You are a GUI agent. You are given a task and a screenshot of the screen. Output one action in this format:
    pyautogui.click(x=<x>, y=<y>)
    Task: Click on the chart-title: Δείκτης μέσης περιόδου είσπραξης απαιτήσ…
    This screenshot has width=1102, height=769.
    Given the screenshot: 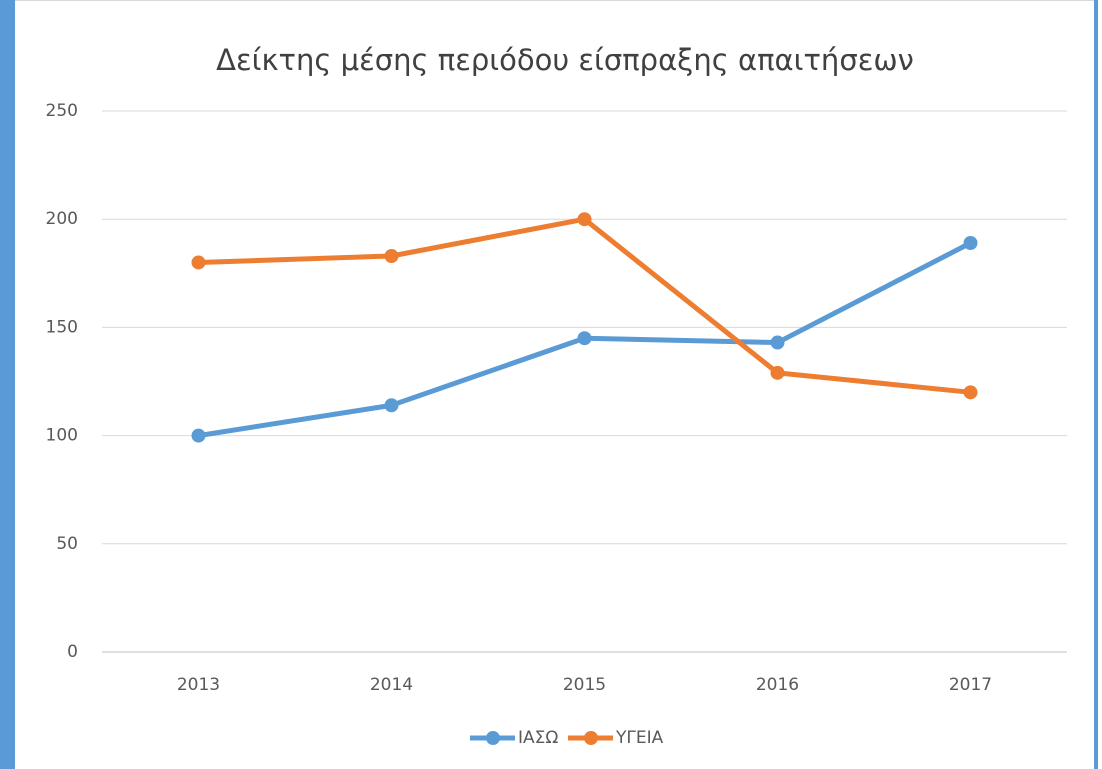 What is the action you would take?
    pyautogui.click(x=565, y=60)
    